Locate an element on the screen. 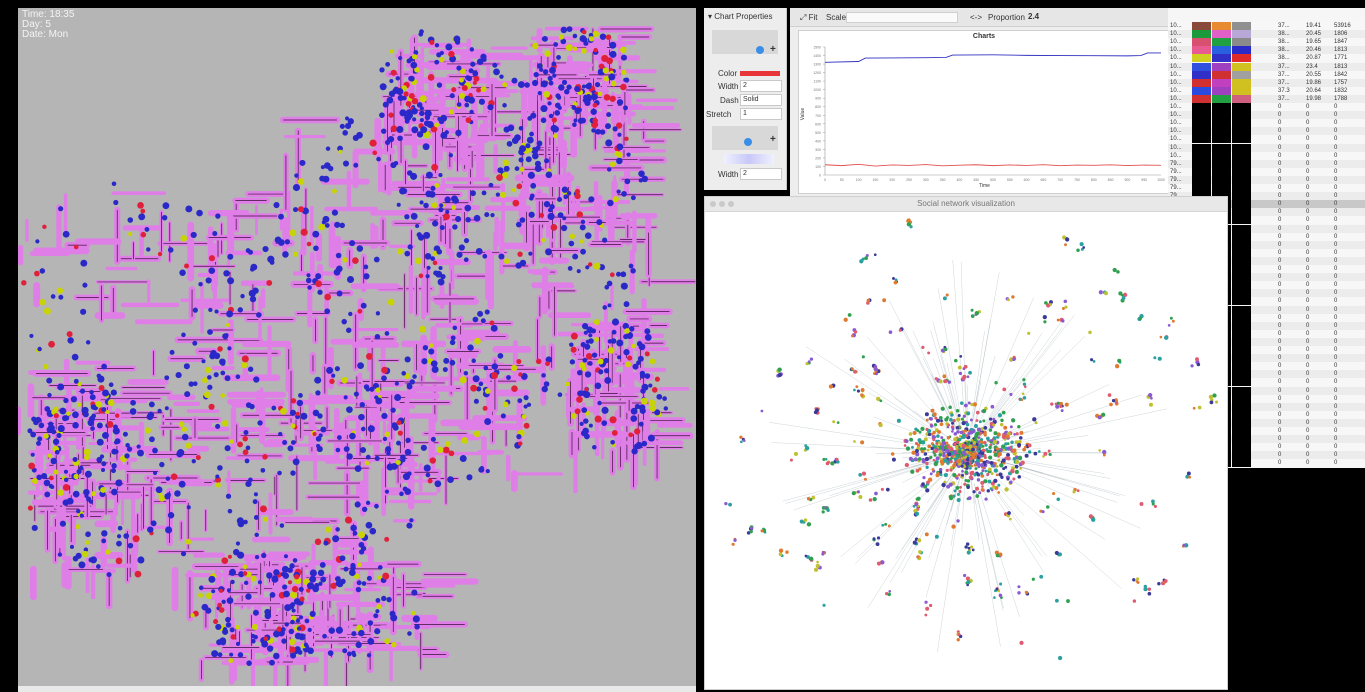 The width and height of the screenshot is (1365, 692). gradient-swatch is located at coordinates (749, 159).